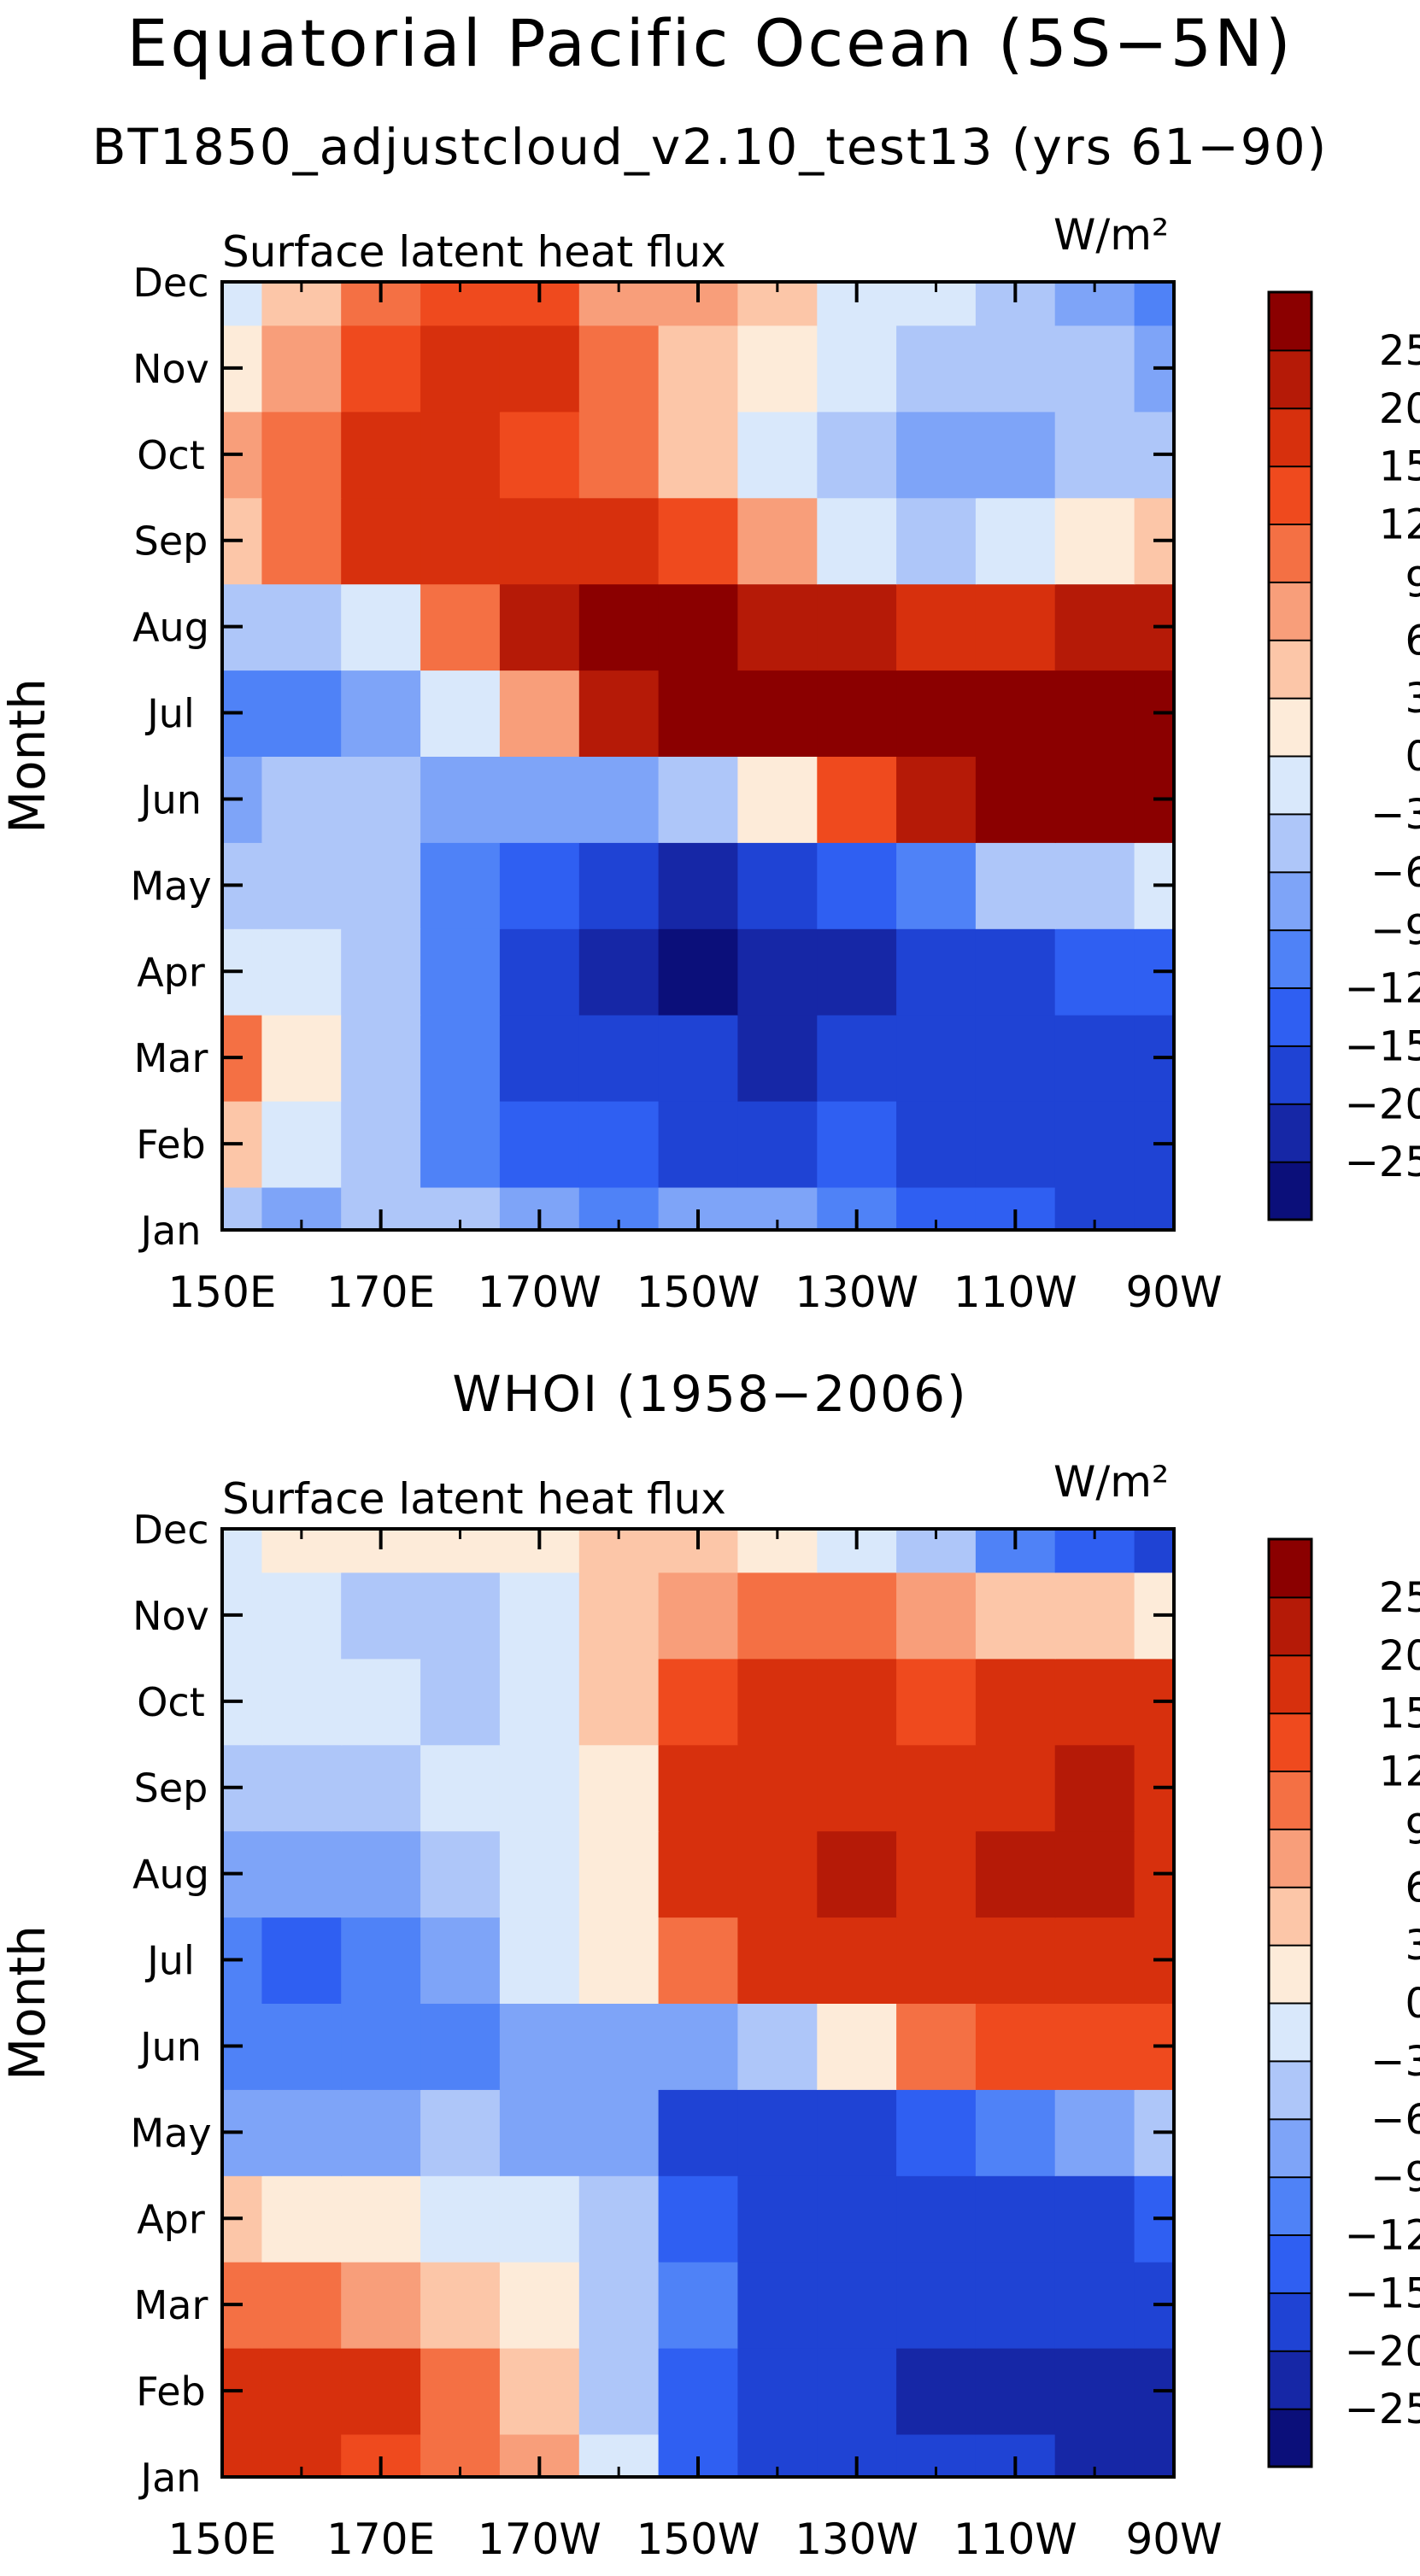  Describe the element at coordinates (221, 2539) in the screenshot. I see `x-tick-label: 150E` at that location.